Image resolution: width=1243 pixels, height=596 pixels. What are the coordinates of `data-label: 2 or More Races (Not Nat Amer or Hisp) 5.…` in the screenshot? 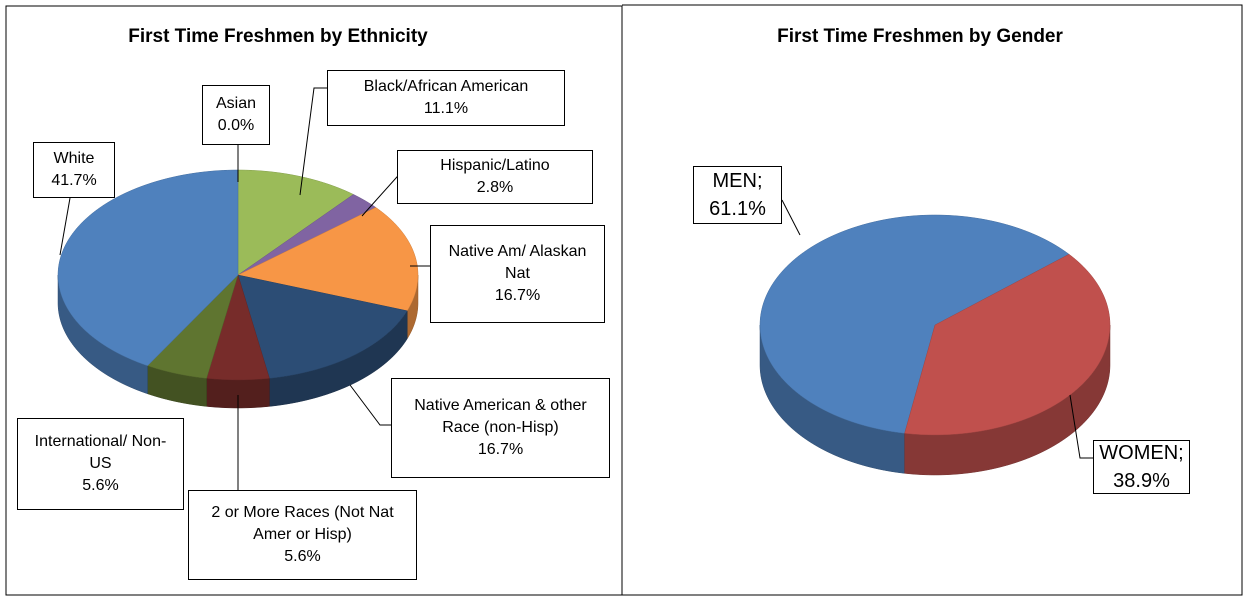 It's located at (302, 535).